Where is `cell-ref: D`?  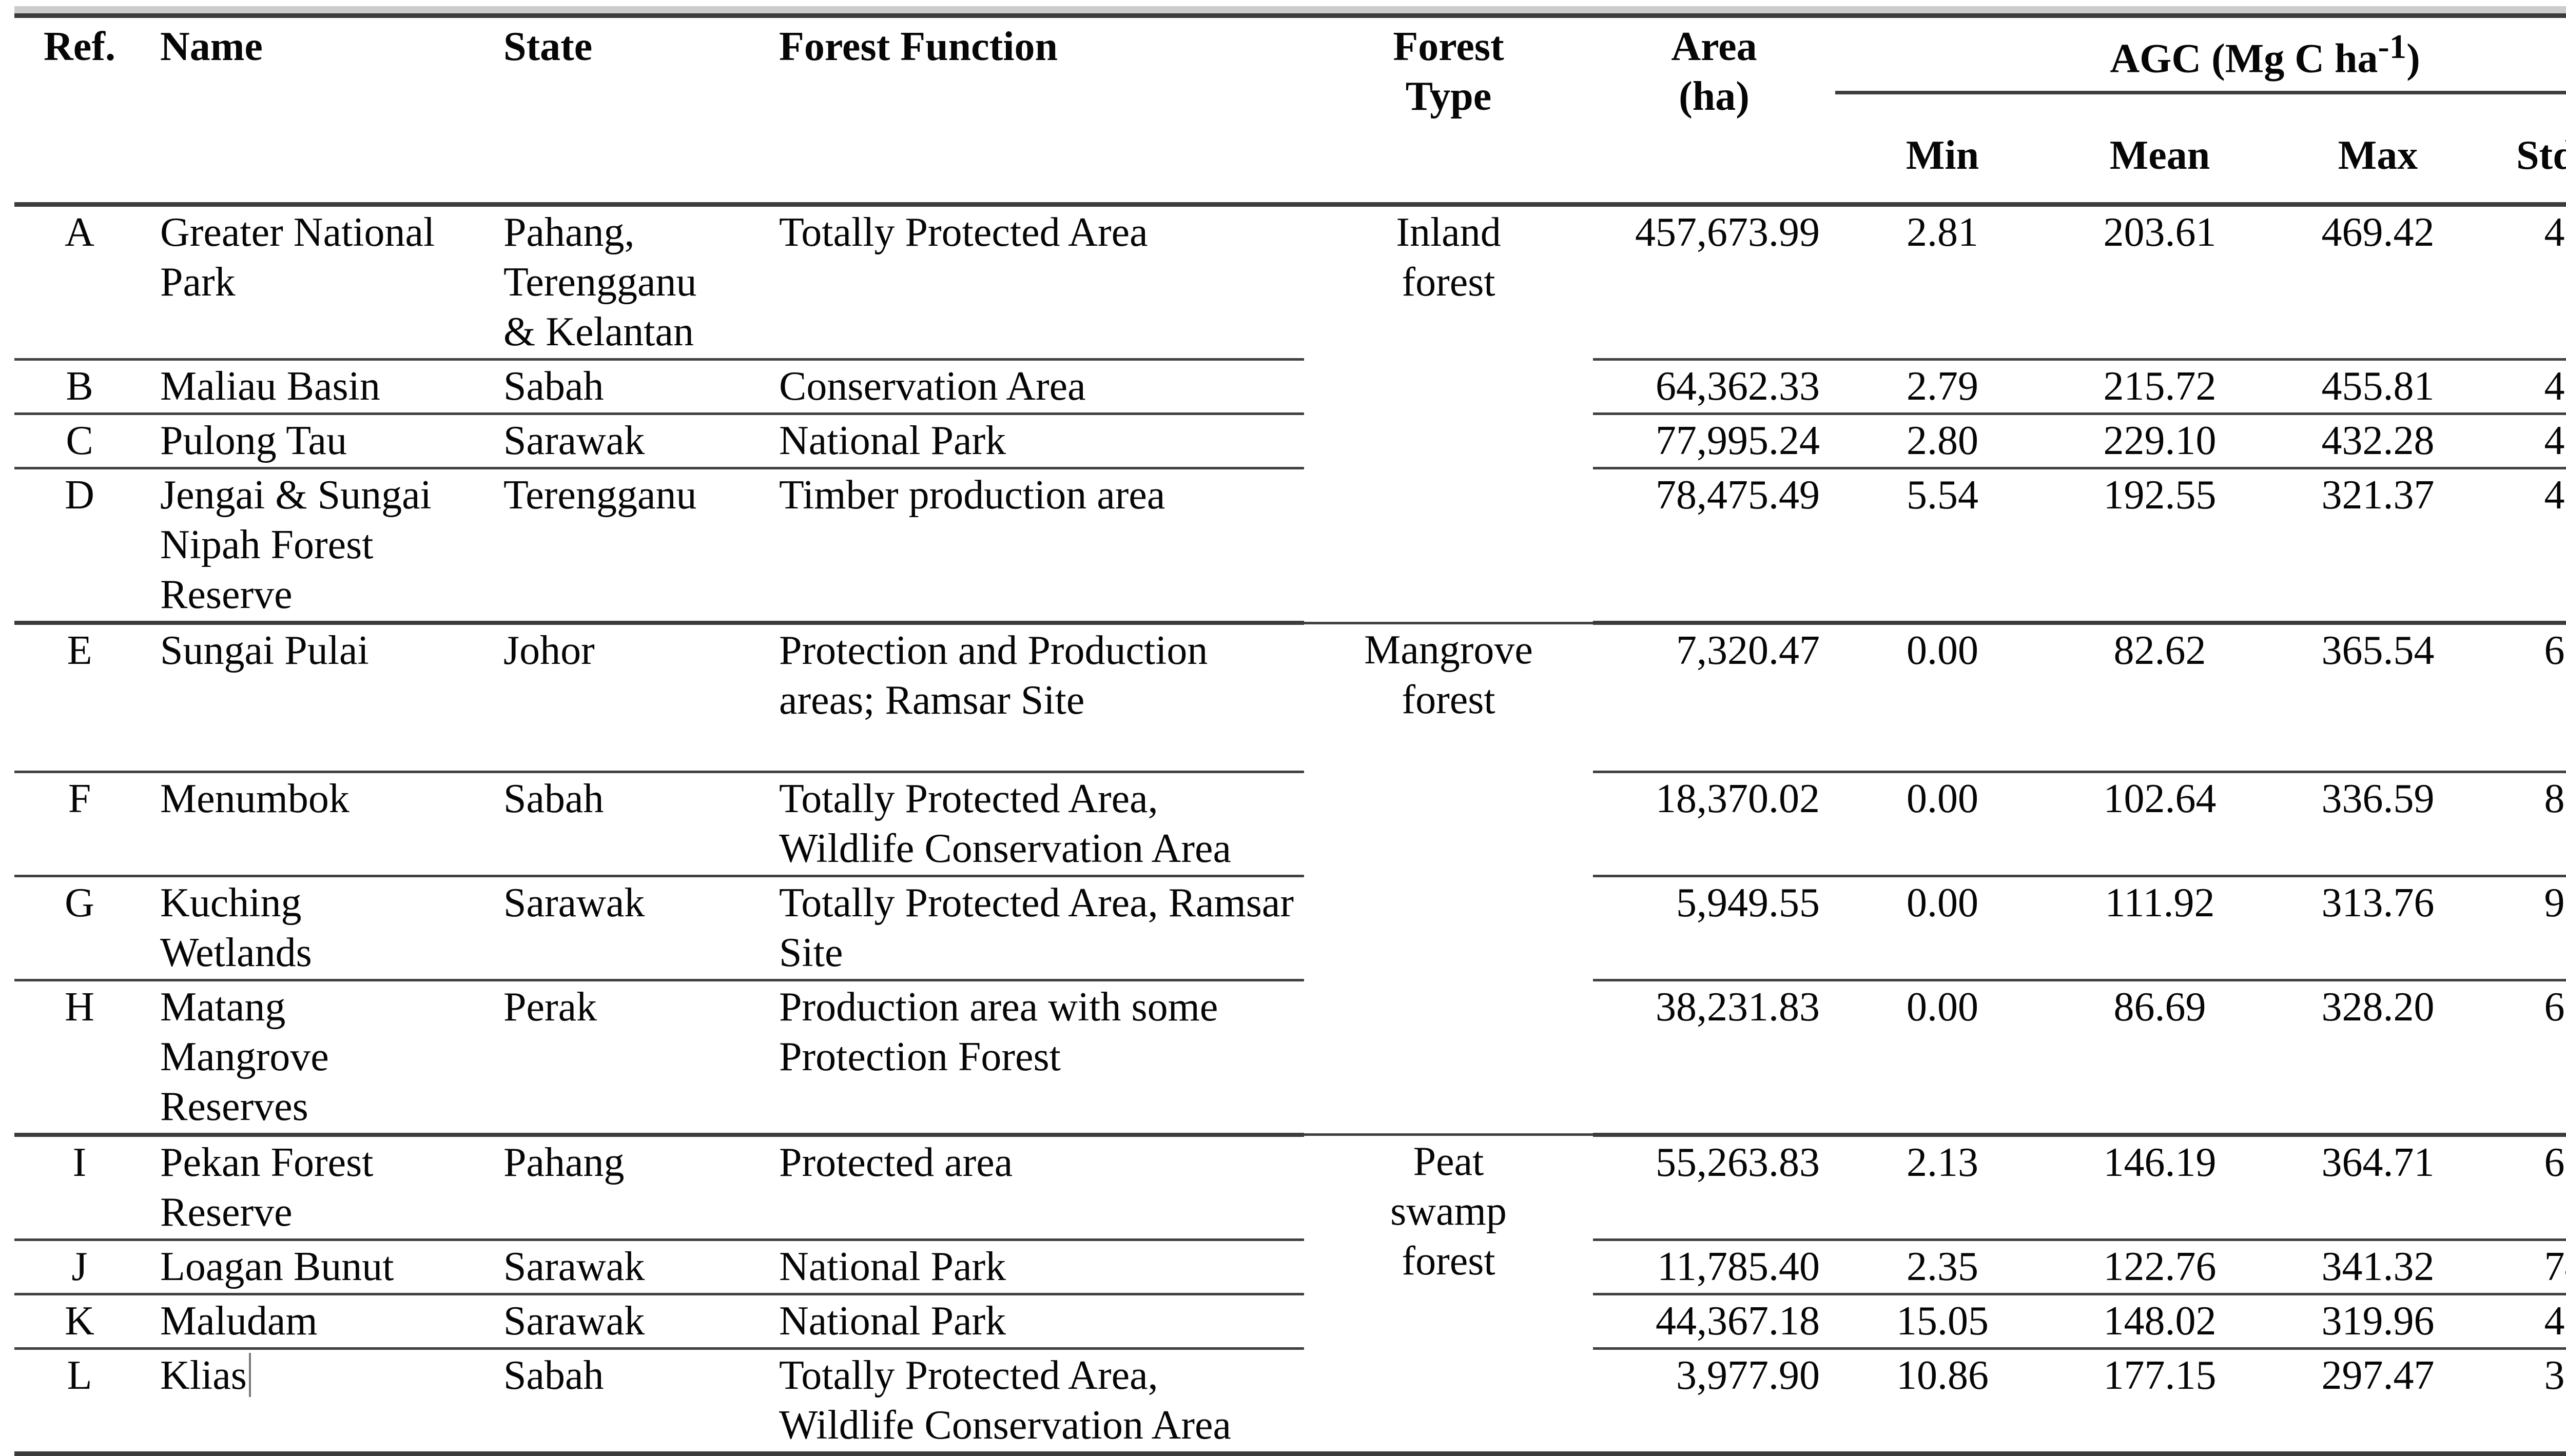
cell-ref: D is located at coordinates (79, 546).